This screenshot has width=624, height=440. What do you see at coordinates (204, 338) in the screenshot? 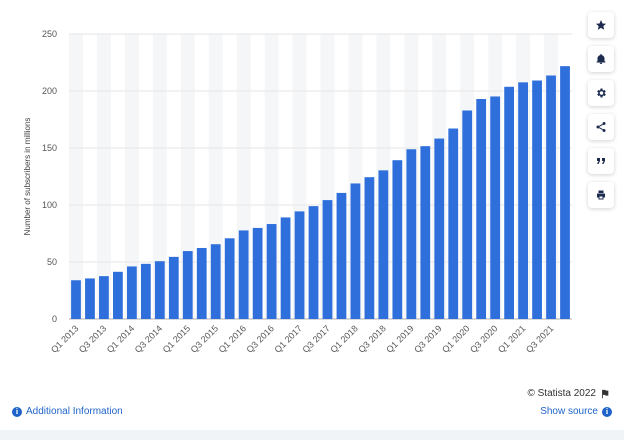
I see `x-tick-label: Q3 2015` at bounding box center [204, 338].